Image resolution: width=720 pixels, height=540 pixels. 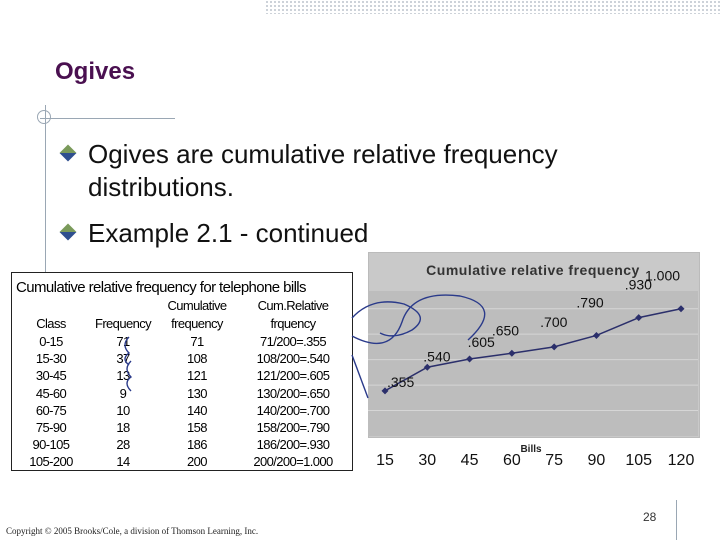 What do you see at coordinates (197, 376) in the screenshot?
I see `table-cell: 121` at bounding box center [197, 376].